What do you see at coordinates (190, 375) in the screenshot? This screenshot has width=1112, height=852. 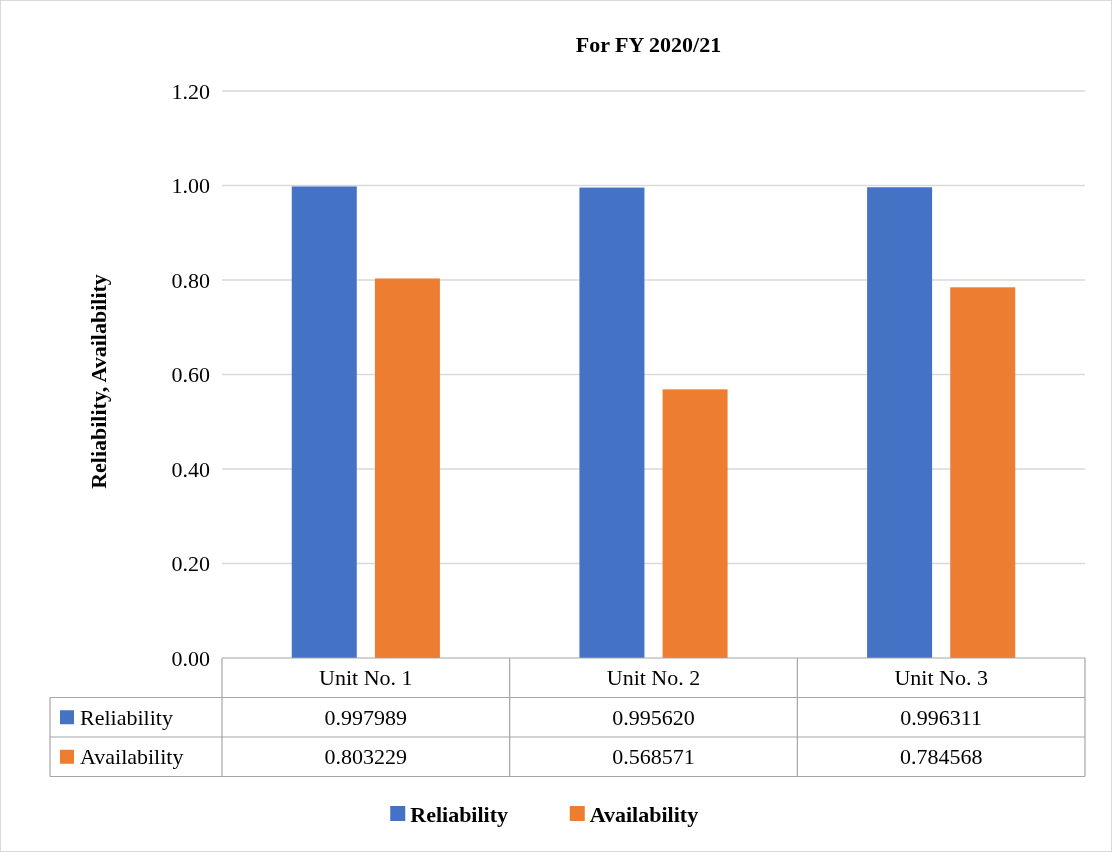 I see `y-tick-label: 0.60` at bounding box center [190, 375].